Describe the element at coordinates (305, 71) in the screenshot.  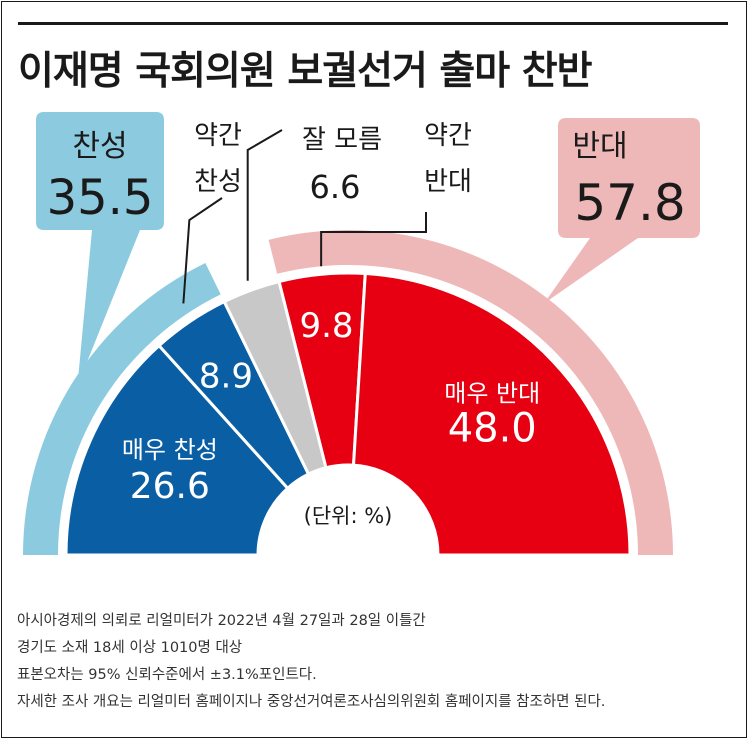
I see `chart-title: 이재명 국회의원 보궐선거 출마 찬반` at that location.